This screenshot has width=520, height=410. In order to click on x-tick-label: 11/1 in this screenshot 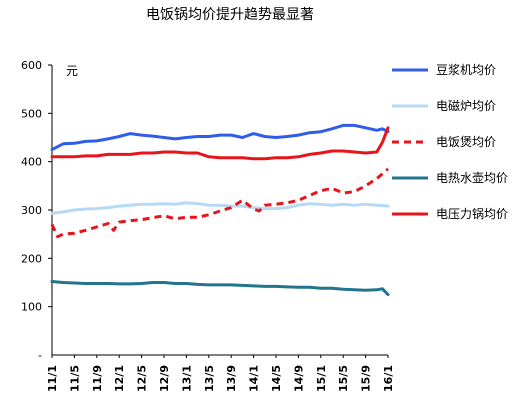, I will do `click(52, 378)`.